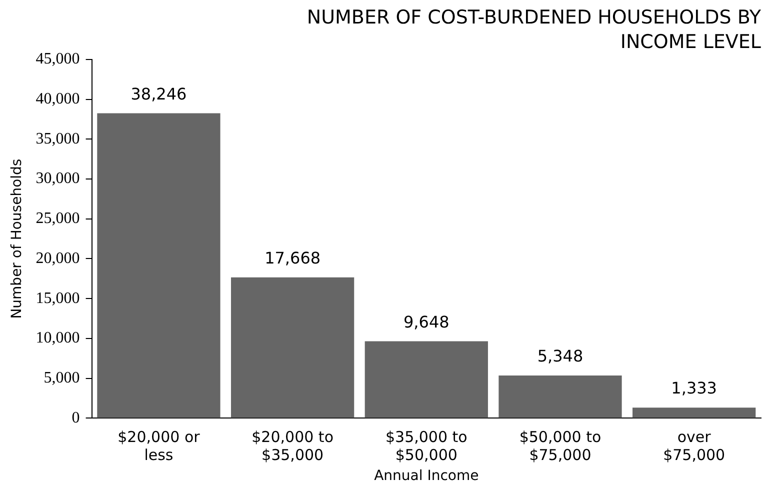 The height and width of the screenshot is (490, 771). Describe the element at coordinates (58, 59) in the screenshot. I see `y-tick-label: 45,000` at that location.